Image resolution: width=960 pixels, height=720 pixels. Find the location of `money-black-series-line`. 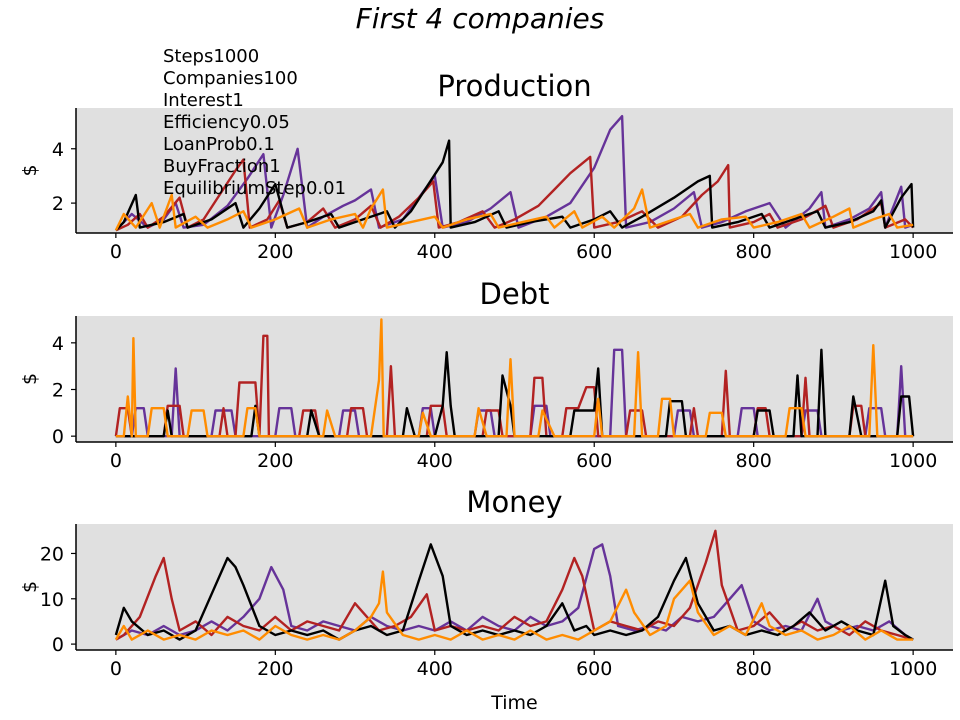

money-black-series-line is located at coordinates (514, 592).